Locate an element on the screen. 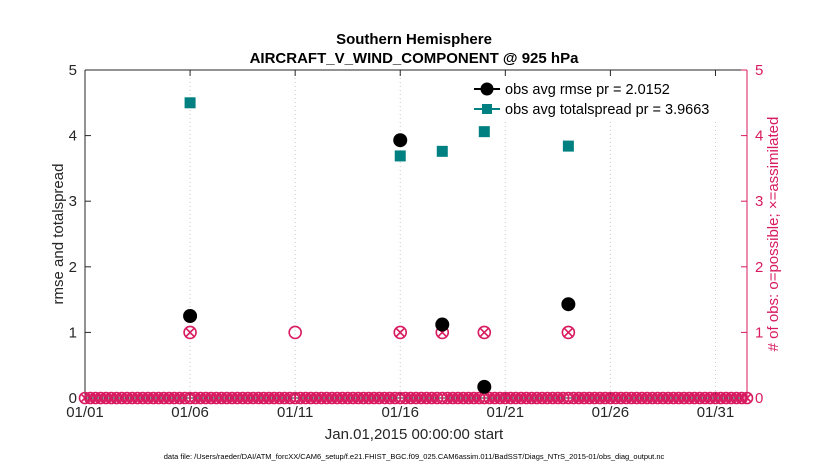 Image resolution: width=830 pixels, height=470 pixels. y-tick-label-right: 2 is located at coordinates (759, 267).